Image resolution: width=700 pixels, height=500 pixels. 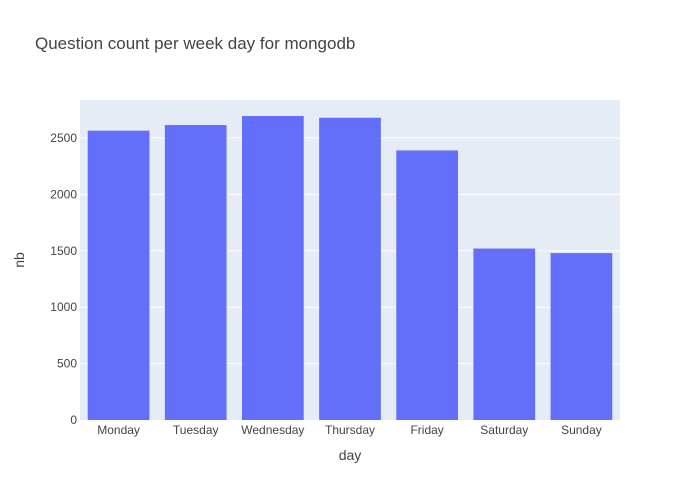 I want to click on chart-title: Question count per week day for mongodb, so click(x=195, y=43).